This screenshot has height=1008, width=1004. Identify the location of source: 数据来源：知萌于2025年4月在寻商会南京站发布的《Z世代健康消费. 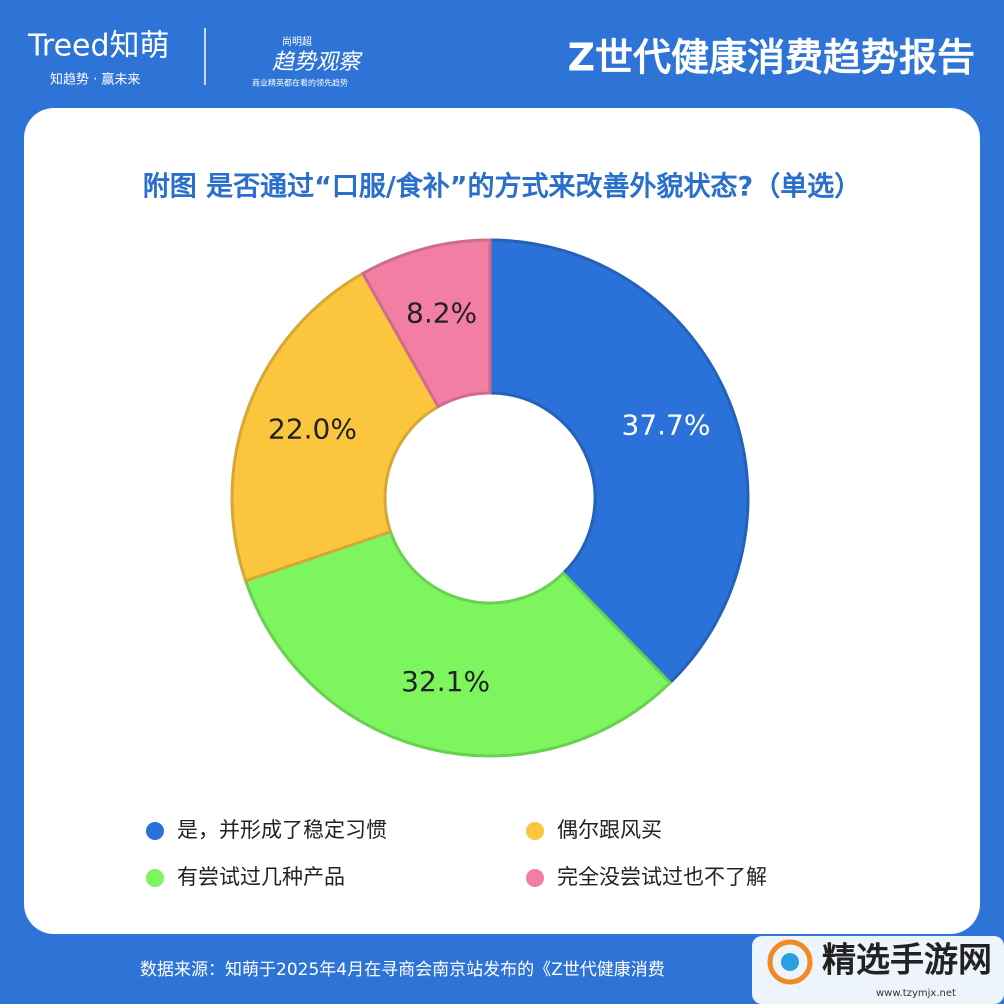
(402, 970).